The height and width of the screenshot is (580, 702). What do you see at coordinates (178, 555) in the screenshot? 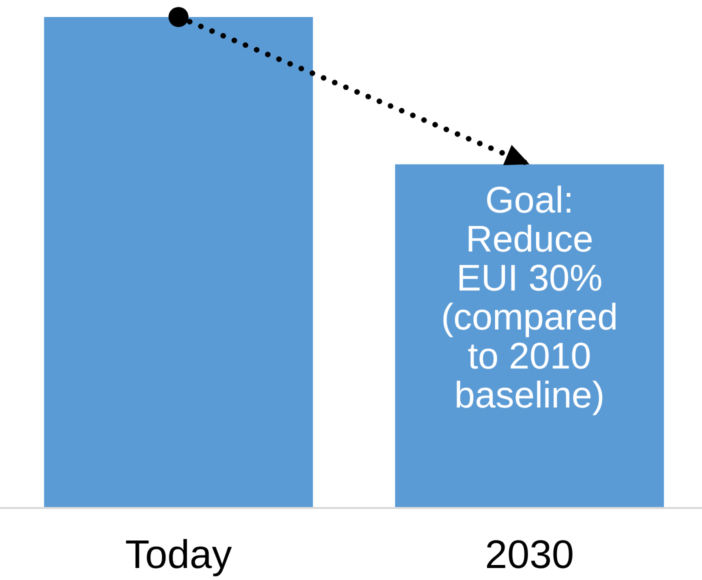
I see `x-tick-label: Today` at bounding box center [178, 555].